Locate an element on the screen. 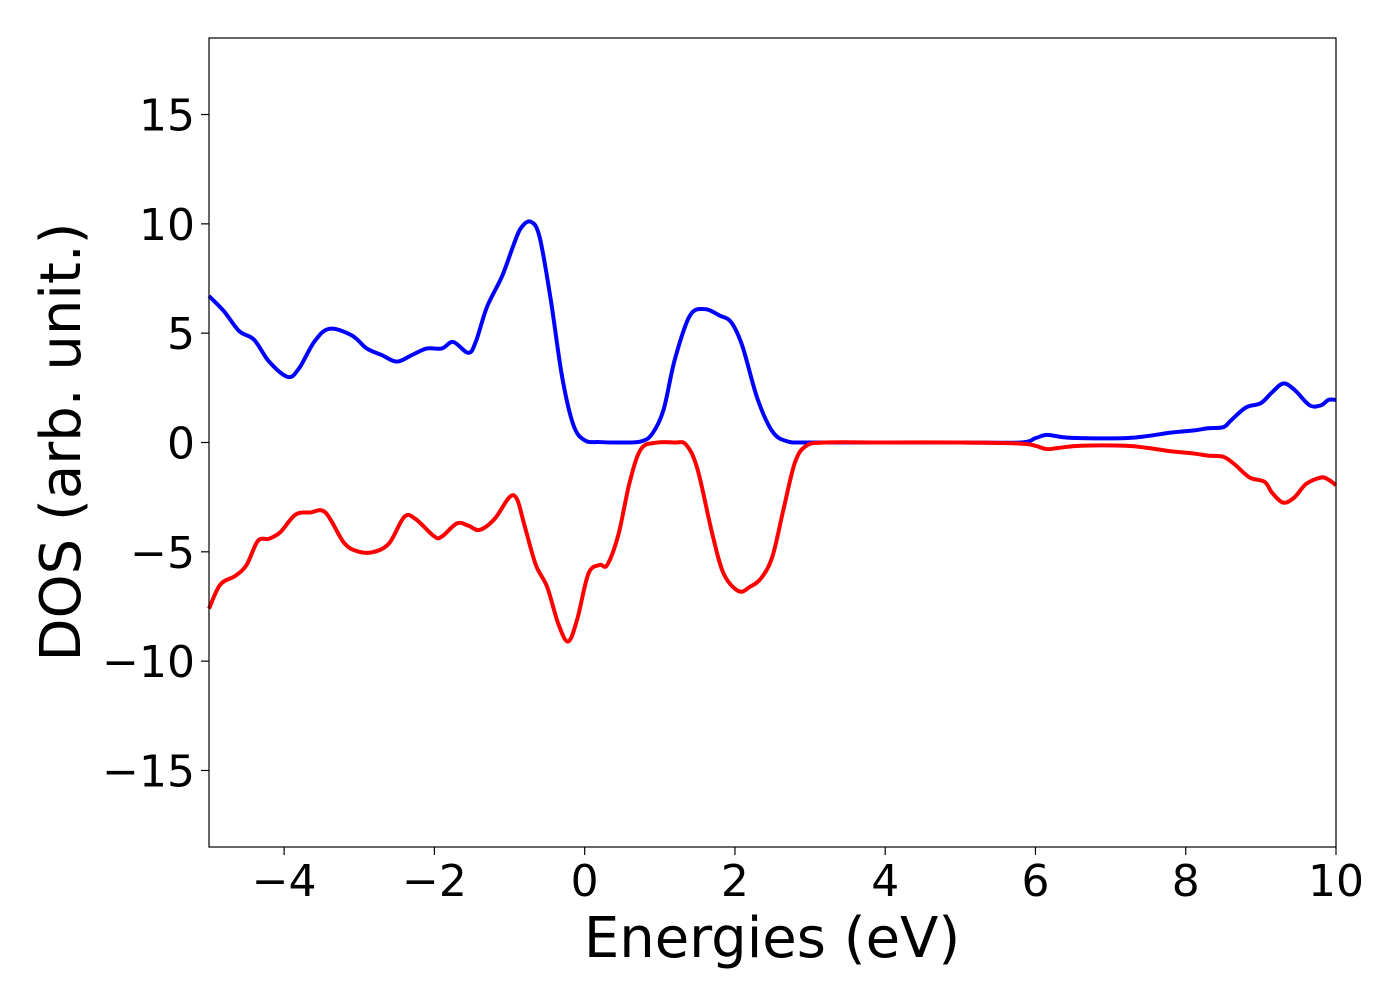 The height and width of the screenshot is (1000, 1400). y-tick-label: 15 is located at coordinates (167, 116).